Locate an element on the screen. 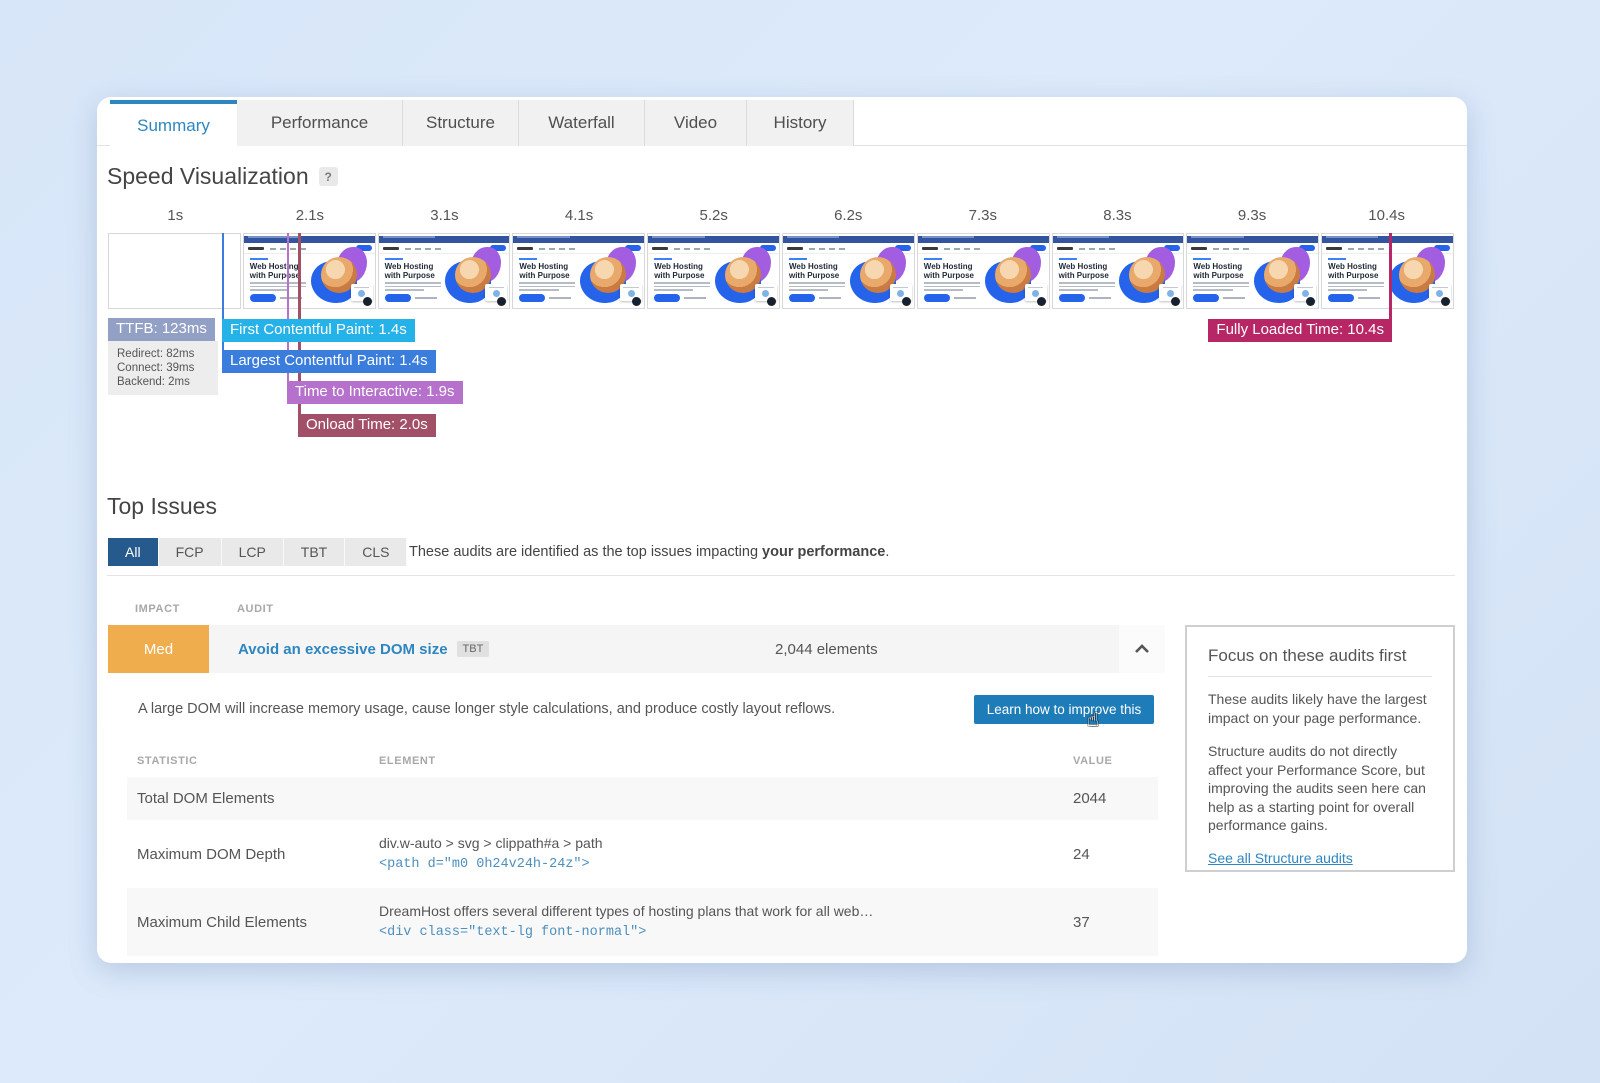 Image resolution: width=1600 pixels, height=1083 pixels. fully-loaded-badge: Fully Loaded Time: 10.4s is located at coordinates (1300, 330).